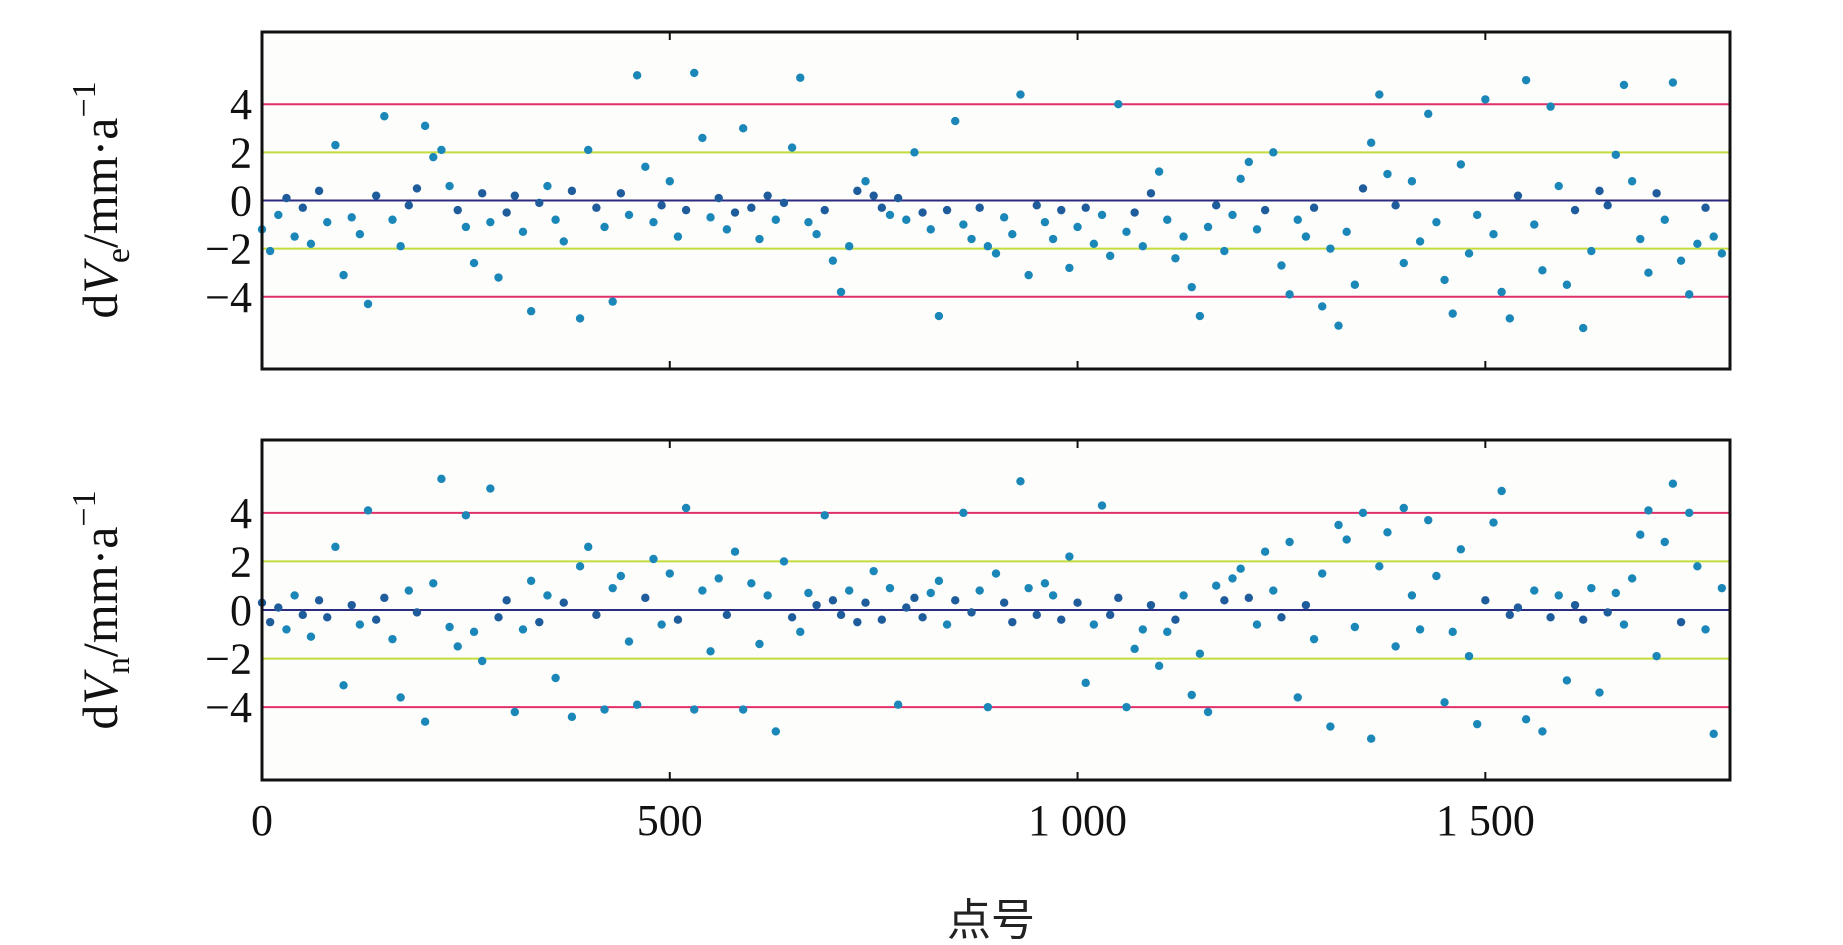  What do you see at coordinates (1077, 820) in the screenshot?
I see `x-tick-label: 1 000` at bounding box center [1077, 820].